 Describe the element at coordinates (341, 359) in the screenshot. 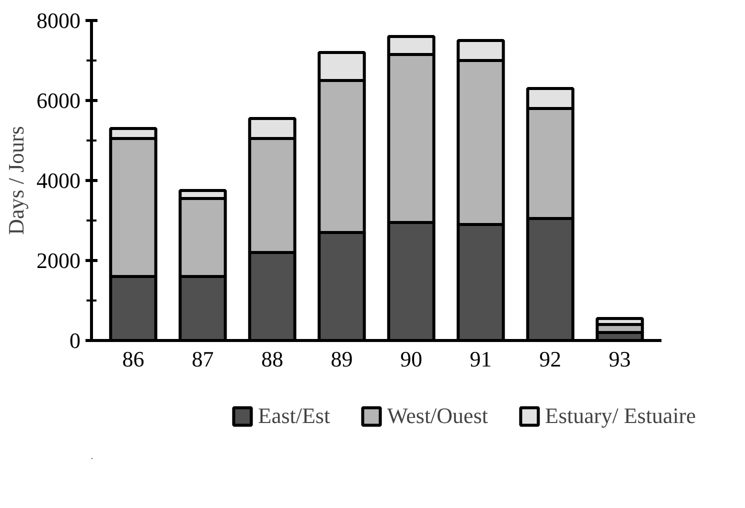

I see `x-tick-label: 89` at that location.